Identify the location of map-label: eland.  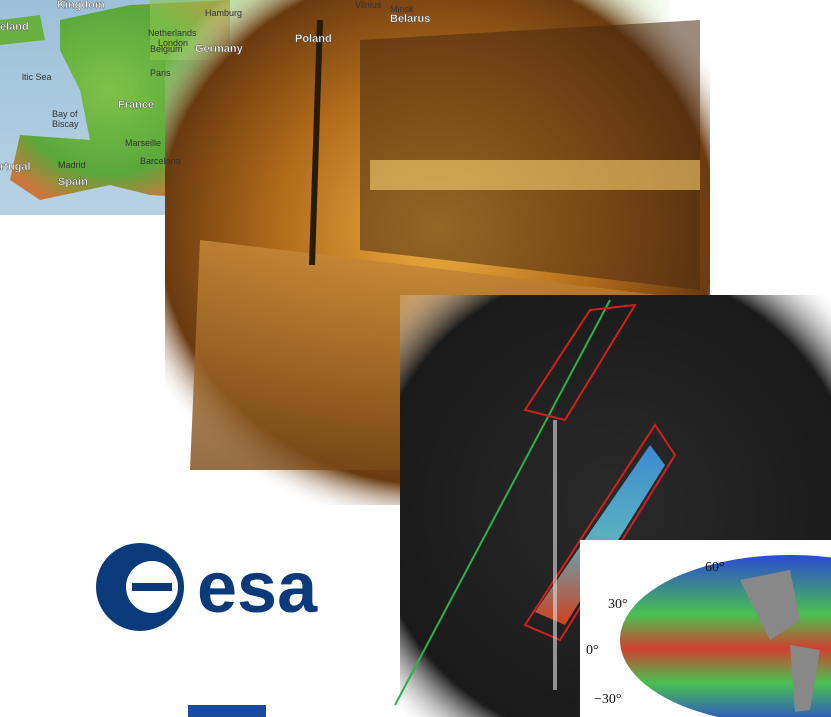
(14, 27).